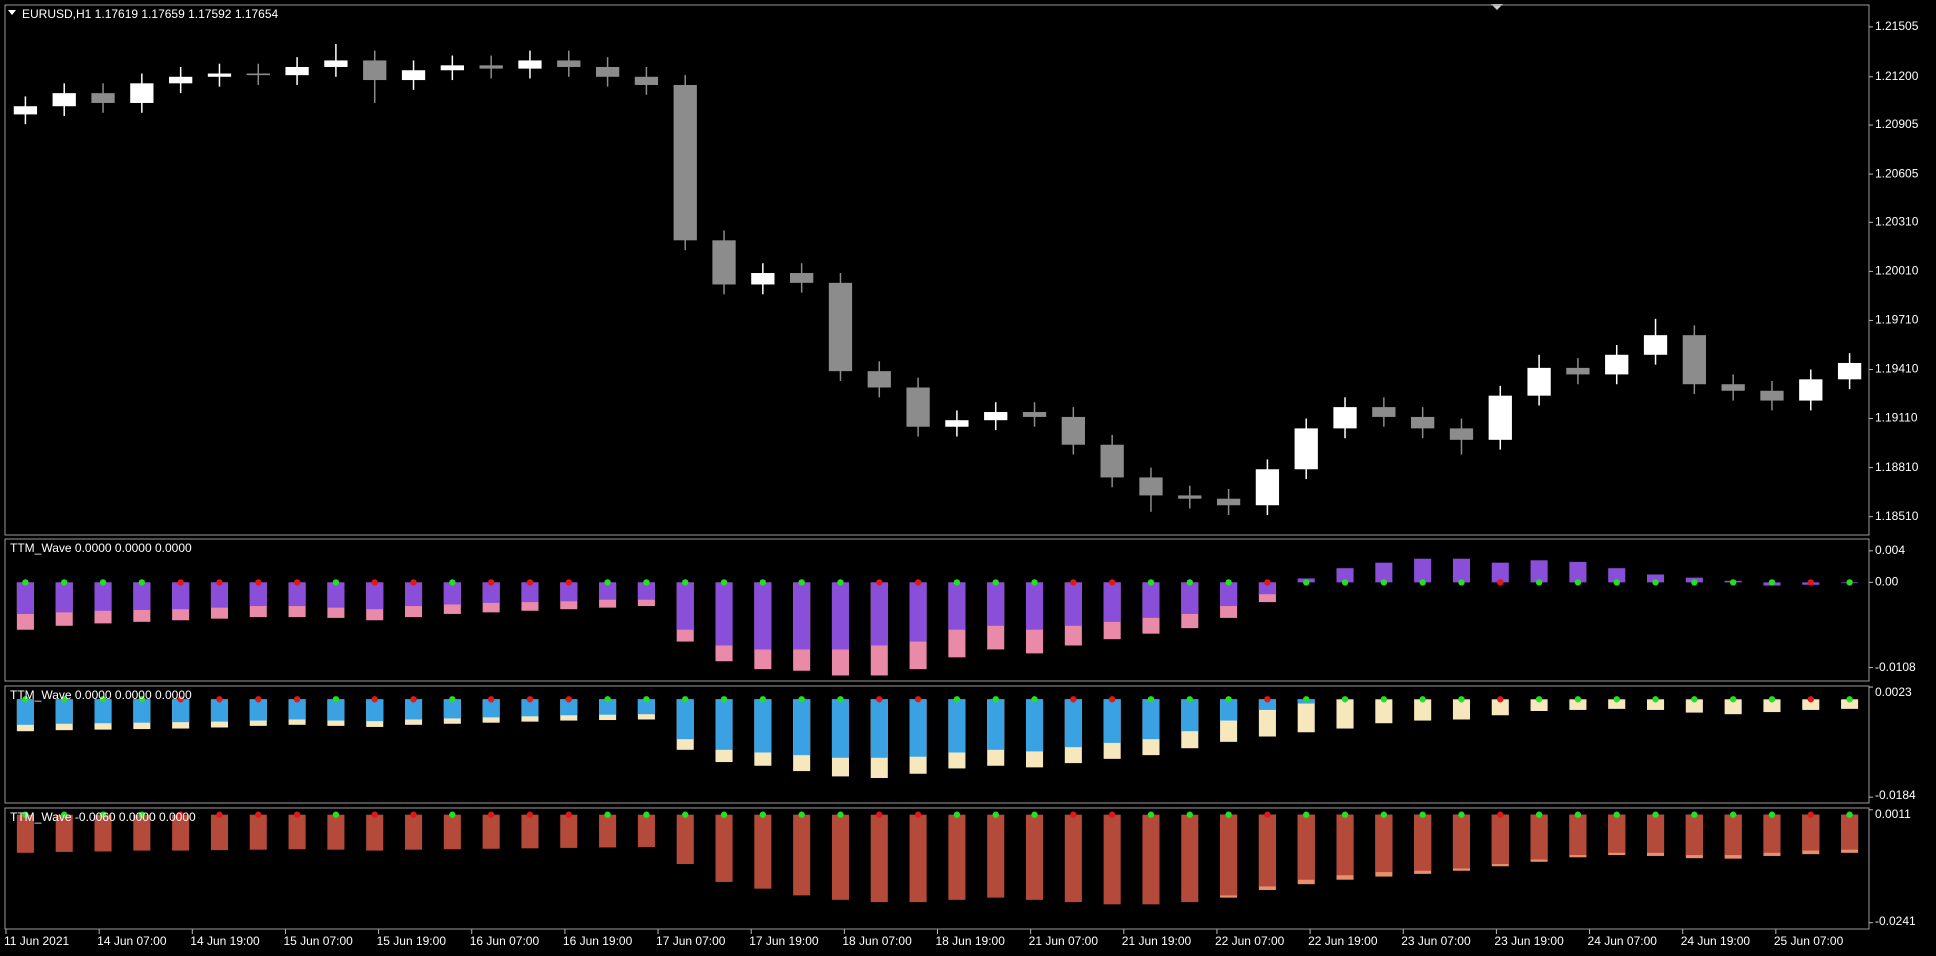 The height and width of the screenshot is (956, 1936). I want to click on x-tick-label: 24 Jun 19:00, so click(1716, 941).